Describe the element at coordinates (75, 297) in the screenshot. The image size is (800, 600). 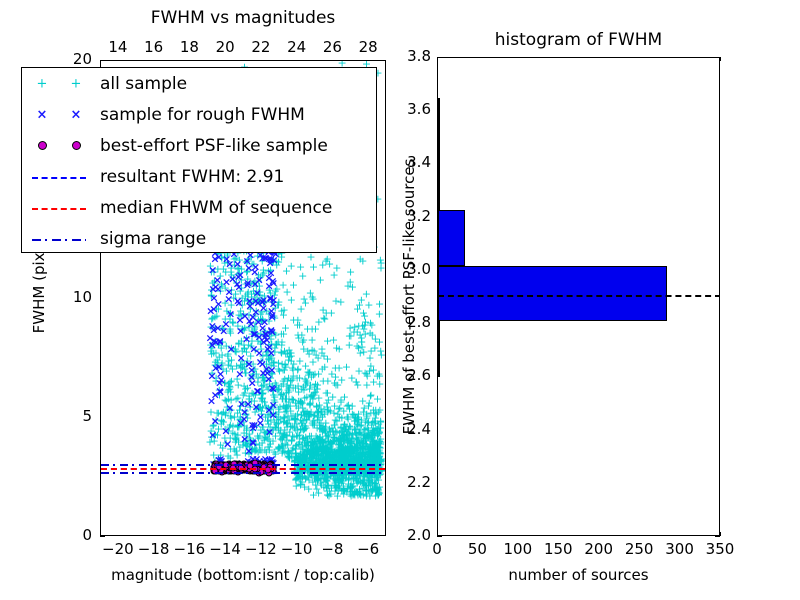
I see `scatter-ytick-label: 10` at that location.